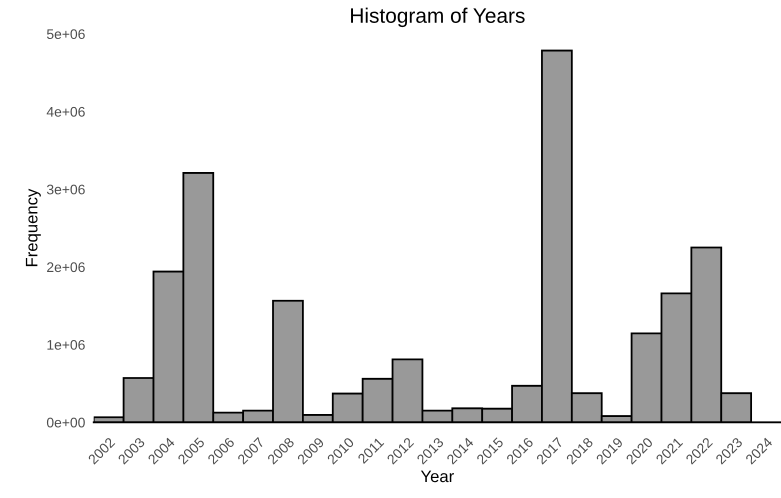 Image resolution: width=781 pixels, height=498 pixels. I want to click on y-tick-label: 4e+06, so click(65, 111).